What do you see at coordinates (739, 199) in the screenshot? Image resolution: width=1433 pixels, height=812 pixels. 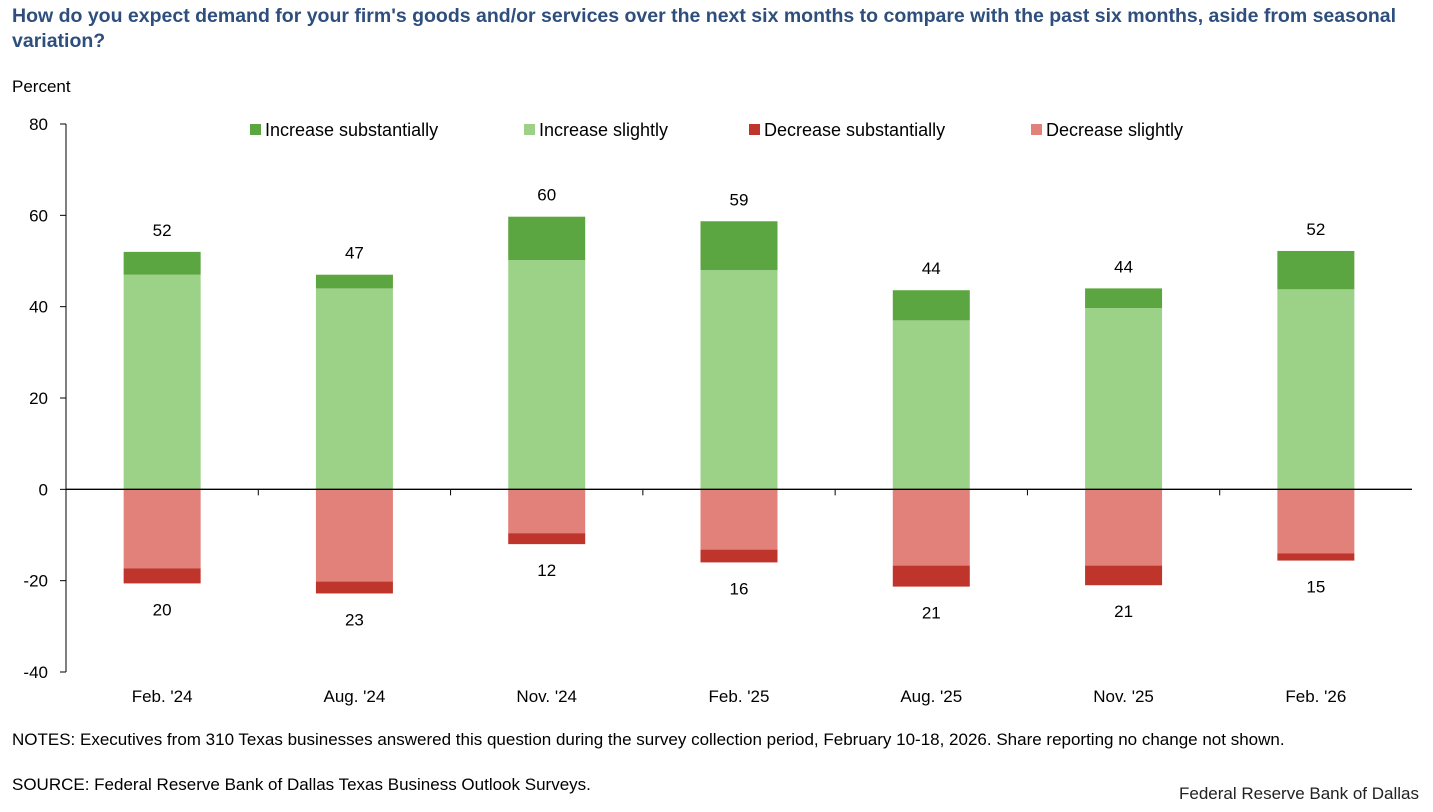 I see `bar-total-label-positive: 59` at bounding box center [739, 199].